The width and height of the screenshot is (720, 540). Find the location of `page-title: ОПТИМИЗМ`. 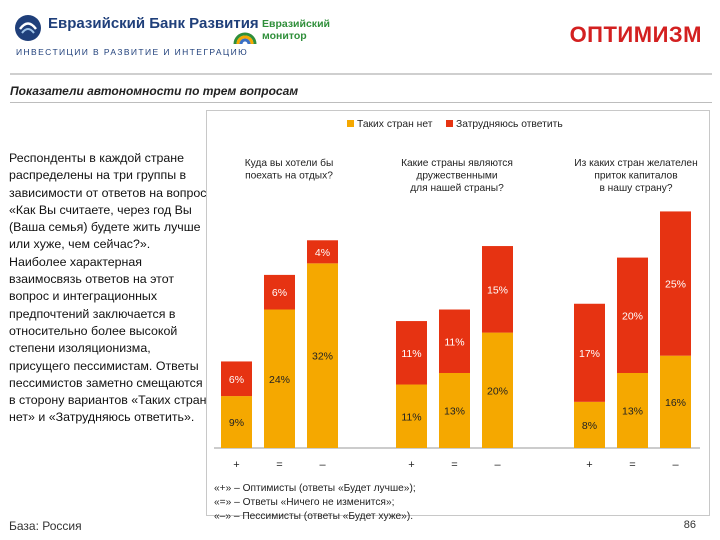

page-title: ОПТИМИЗМ is located at coordinates (635, 34).